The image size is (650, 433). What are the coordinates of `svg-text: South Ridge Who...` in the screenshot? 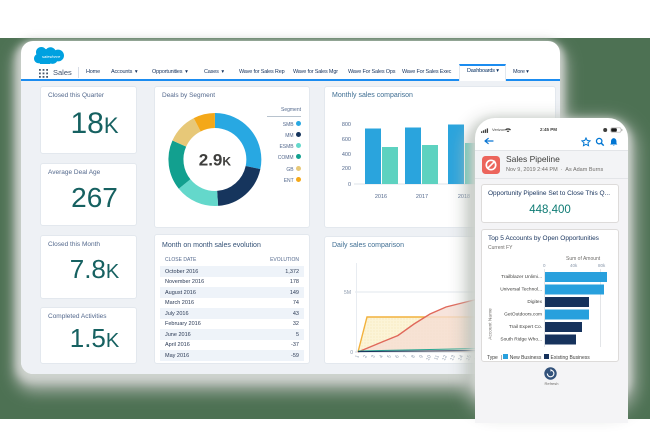 It's located at (521, 340).